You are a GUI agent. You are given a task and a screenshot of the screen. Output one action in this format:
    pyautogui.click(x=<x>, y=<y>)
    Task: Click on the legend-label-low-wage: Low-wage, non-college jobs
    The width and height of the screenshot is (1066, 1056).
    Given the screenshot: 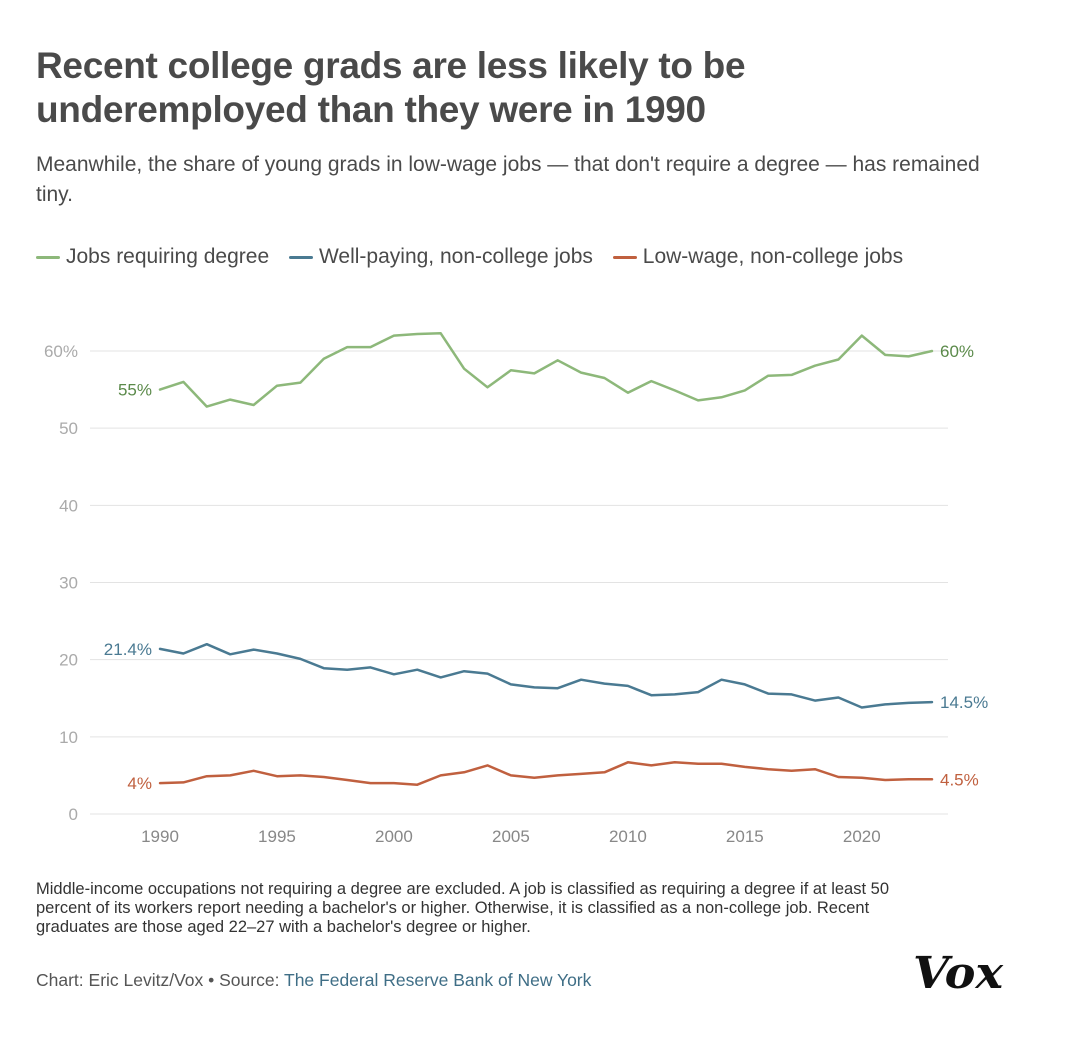 What is the action you would take?
    pyautogui.click(x=773, y=256)
    